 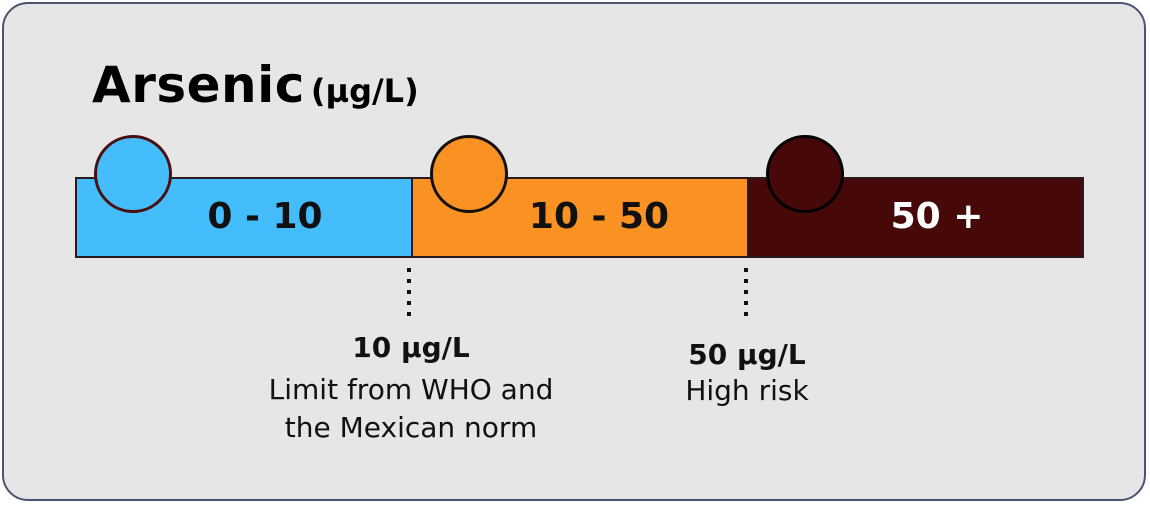 I want to click on title-unit: (µg/L), so click(x=364, y=91).